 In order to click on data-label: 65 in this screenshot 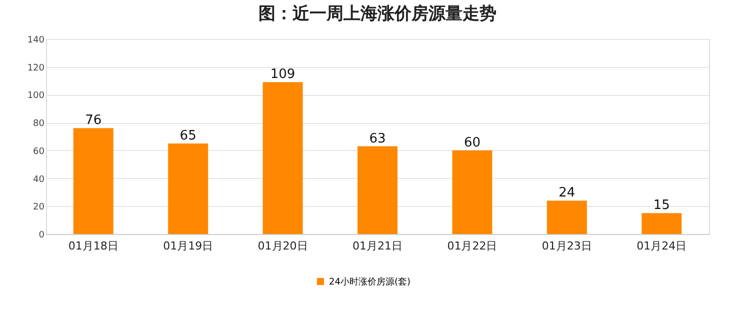, I will do `click(188, 136)`.